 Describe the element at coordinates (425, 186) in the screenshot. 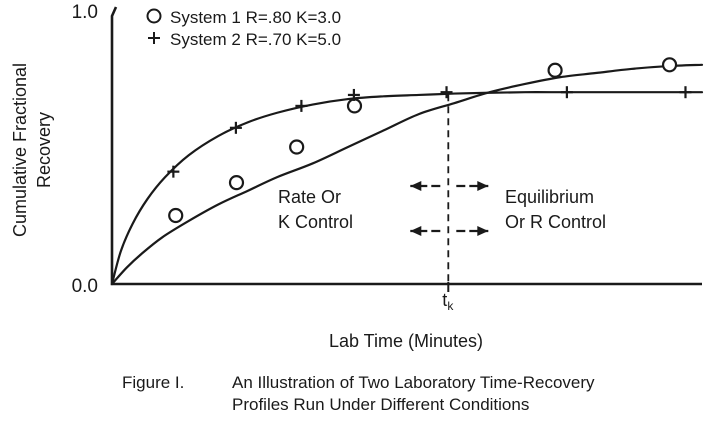

I see `arrow-left-top` at that location.